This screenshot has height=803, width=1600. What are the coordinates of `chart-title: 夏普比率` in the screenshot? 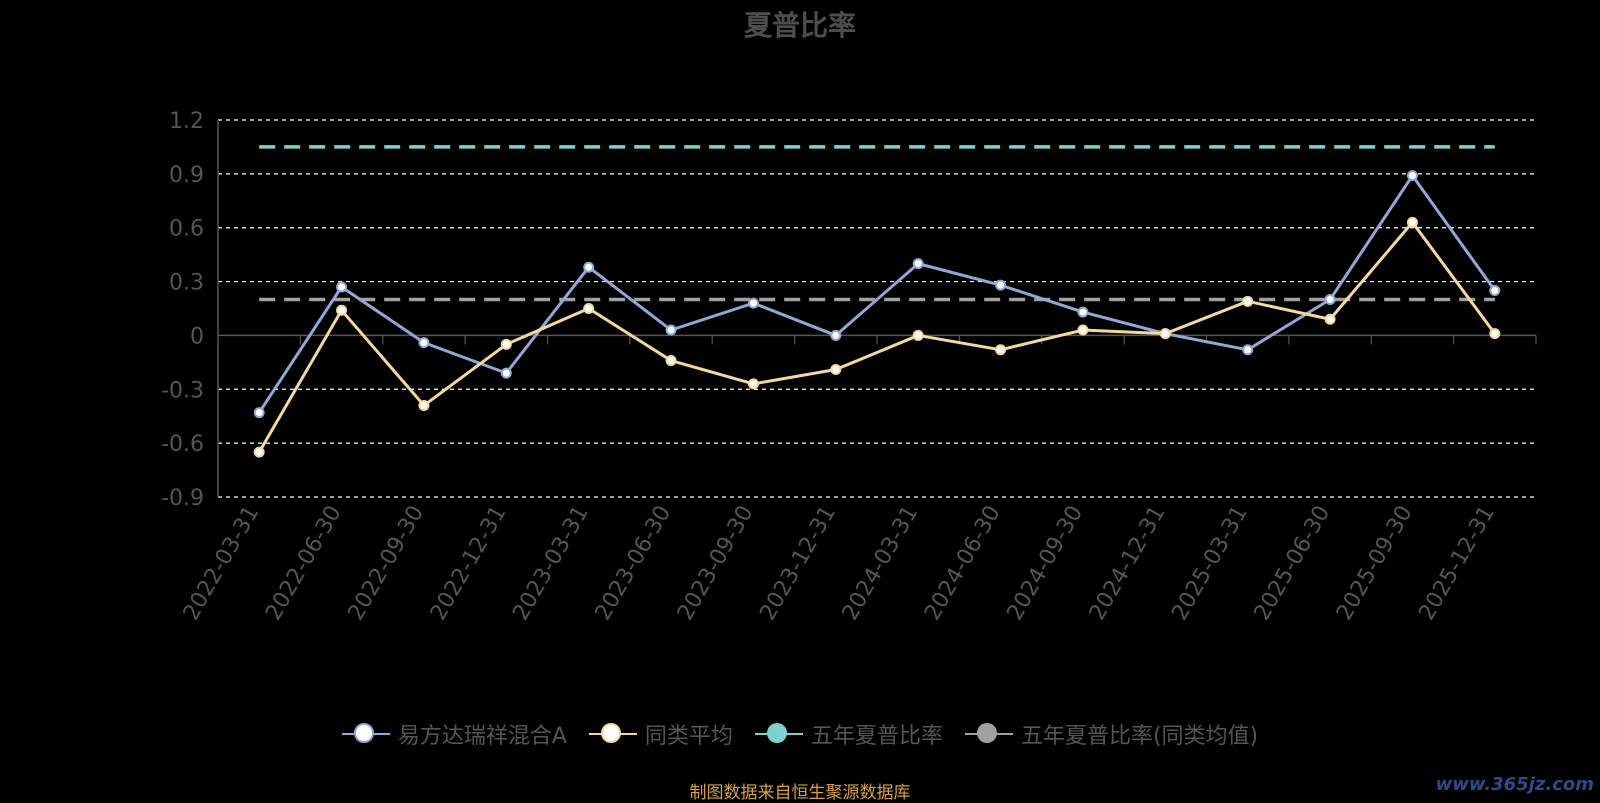 It's located at (799, 25).